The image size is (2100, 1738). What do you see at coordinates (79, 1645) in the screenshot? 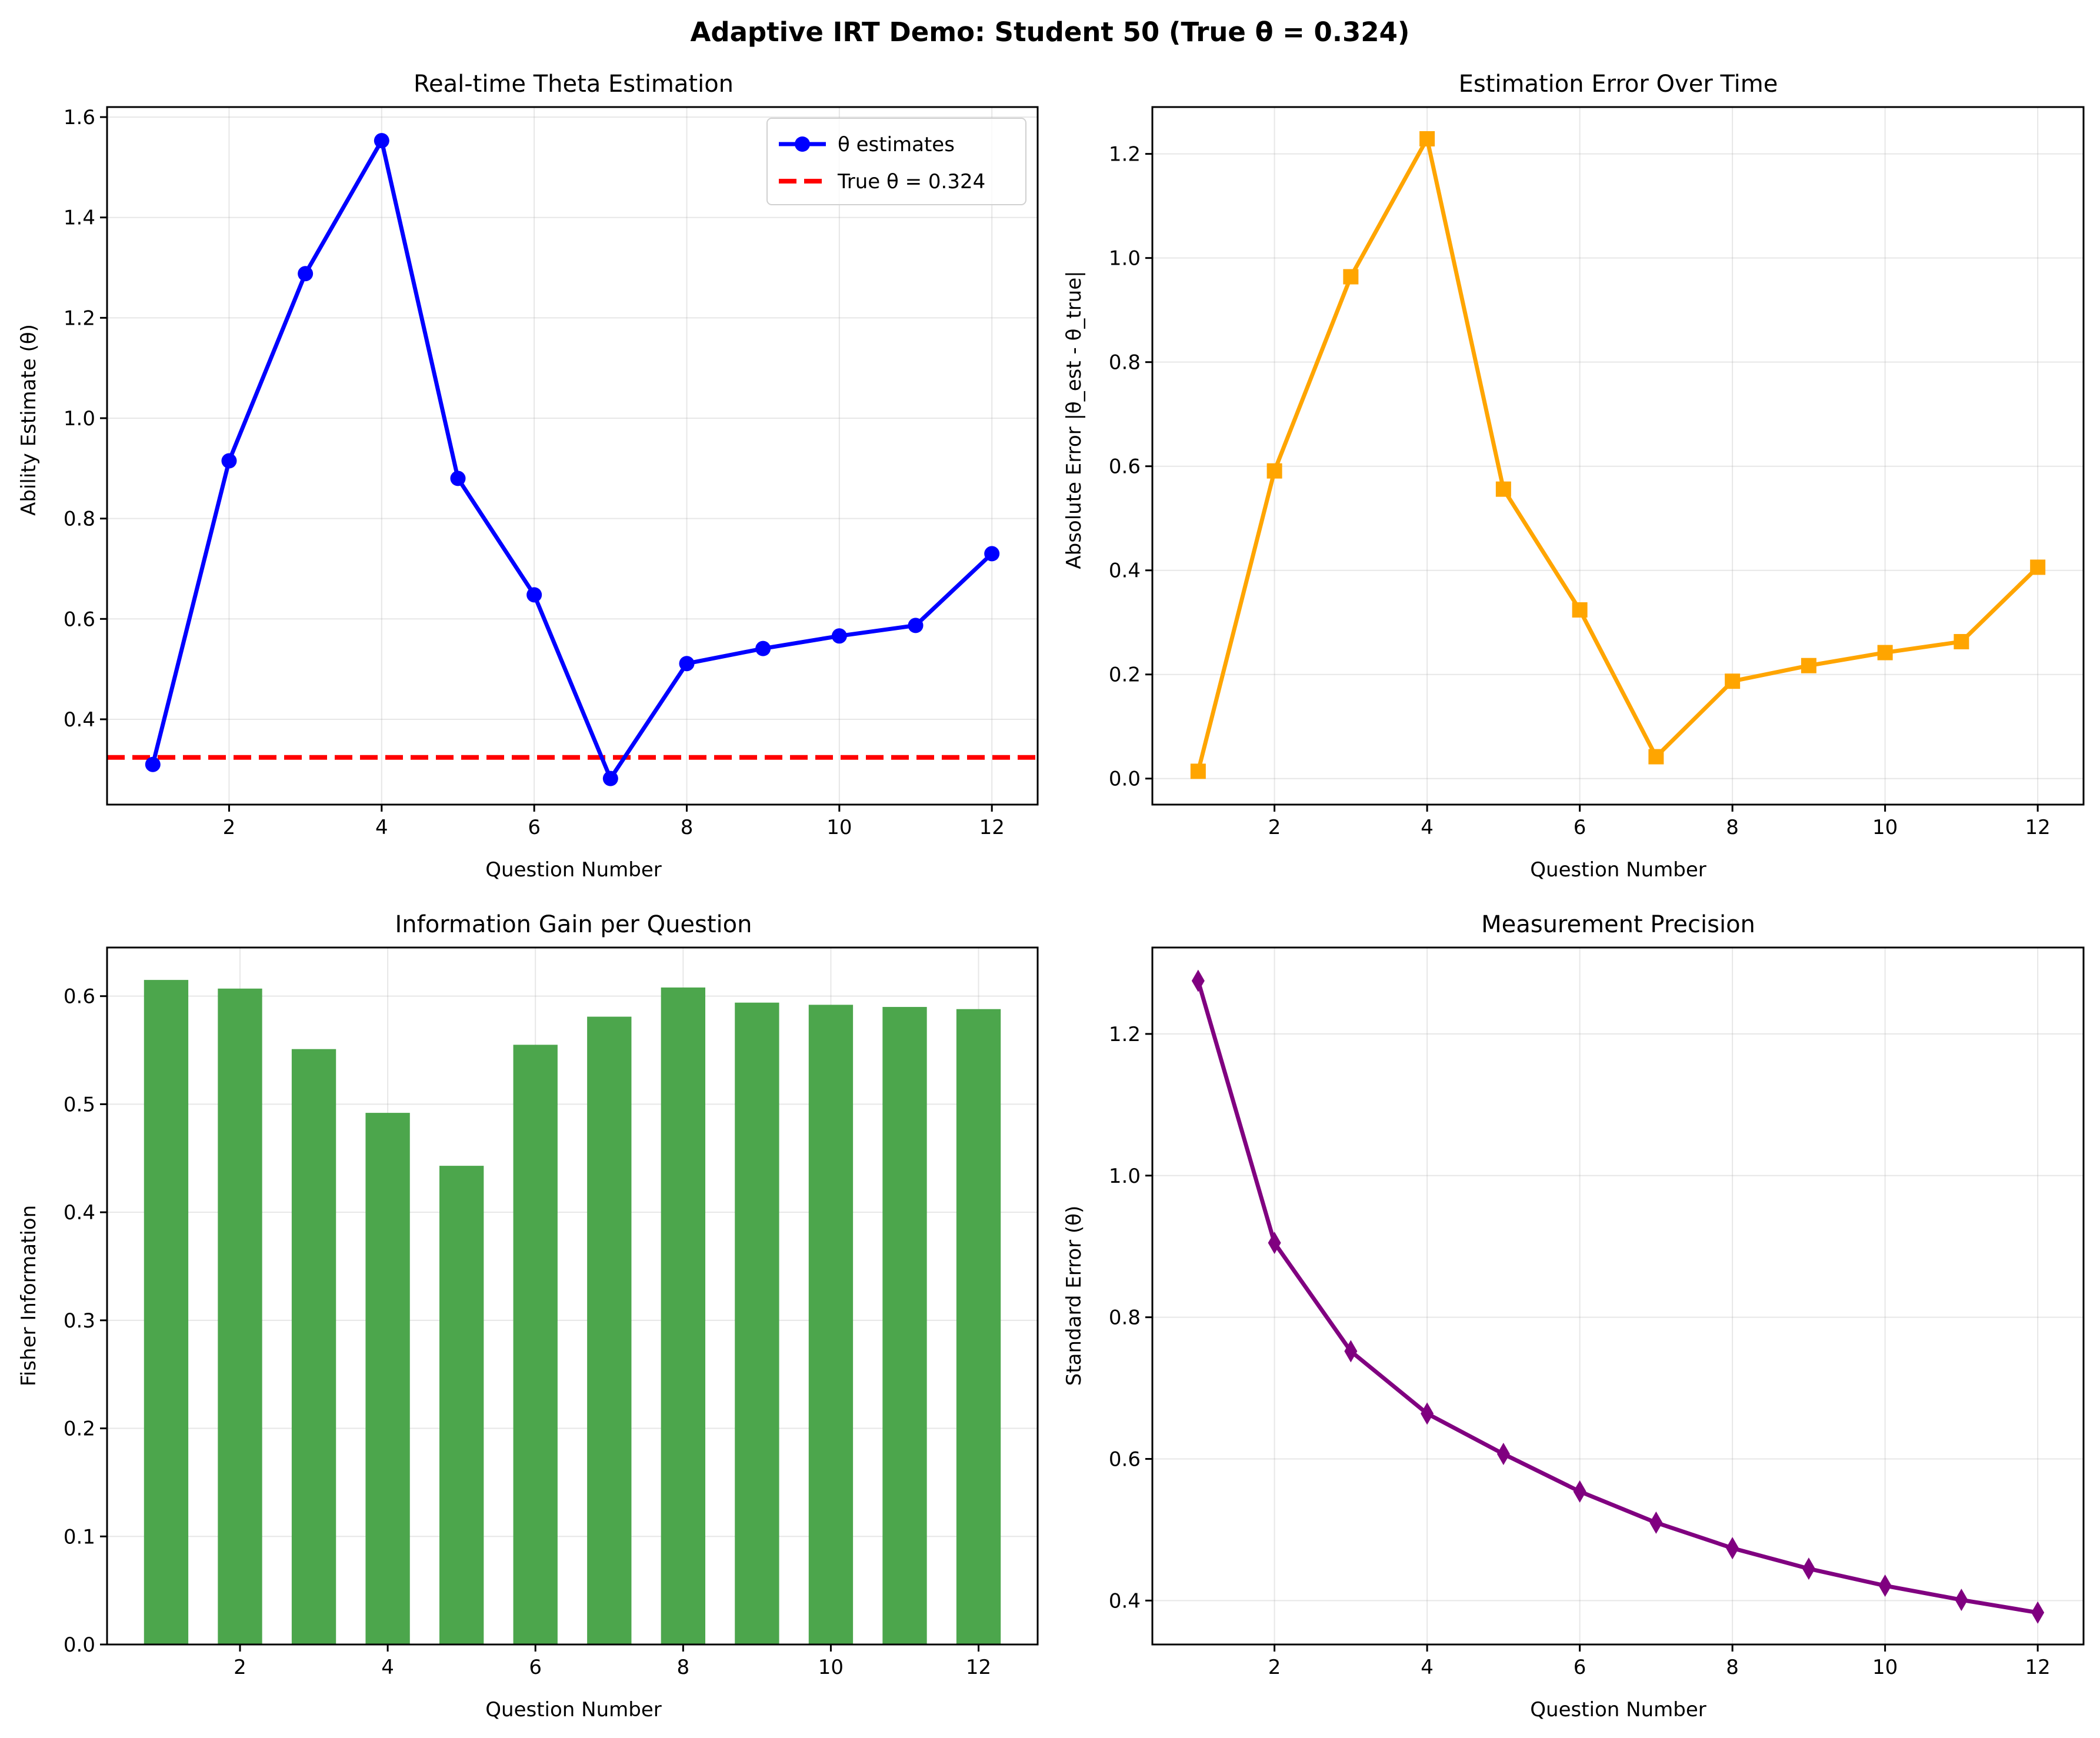
I see `y-tick-label: 0.0` at bounding box center [79, 1645].